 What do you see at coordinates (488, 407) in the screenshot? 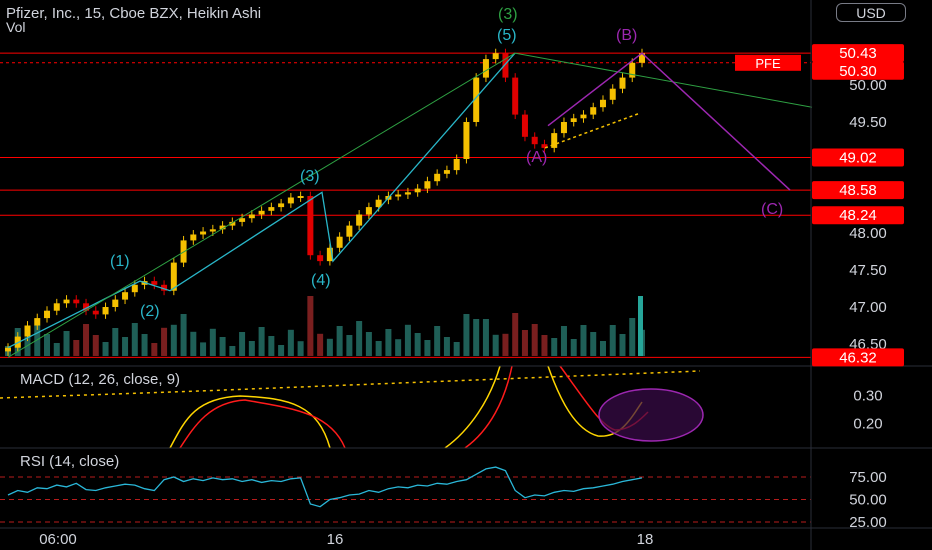
I see `signal-line` at bounding box center [488, 407].